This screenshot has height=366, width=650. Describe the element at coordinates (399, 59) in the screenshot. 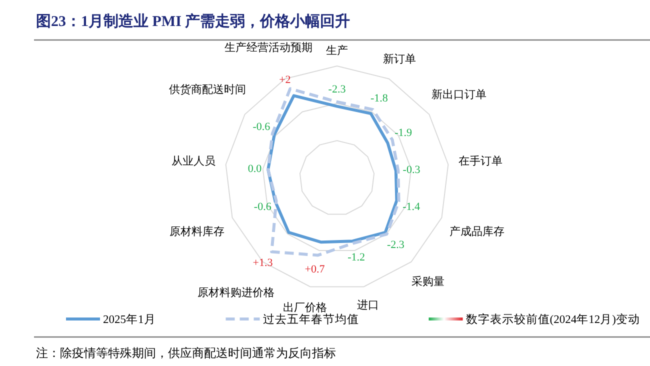

I see `spoke-label: 新订单` at that location.